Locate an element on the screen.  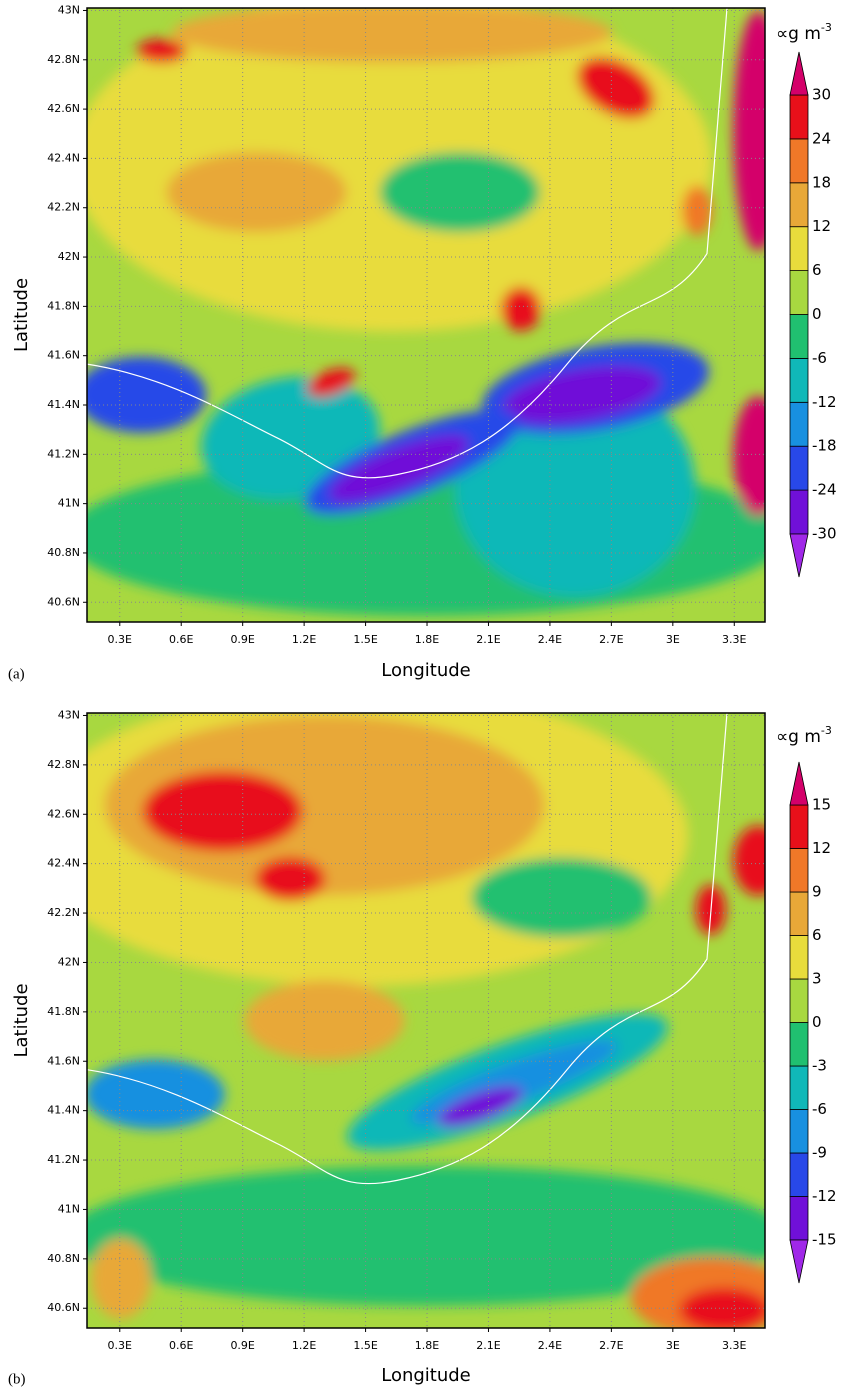
colorbar-label: -15 is located at coordinates (824, 1240).